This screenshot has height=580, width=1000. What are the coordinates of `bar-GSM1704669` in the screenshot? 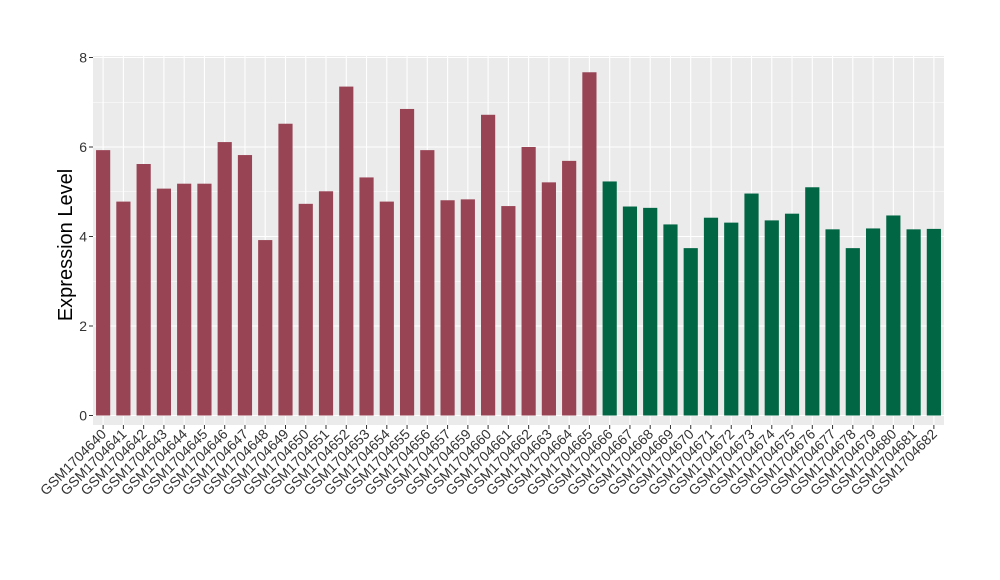 It's located at (670, 320).